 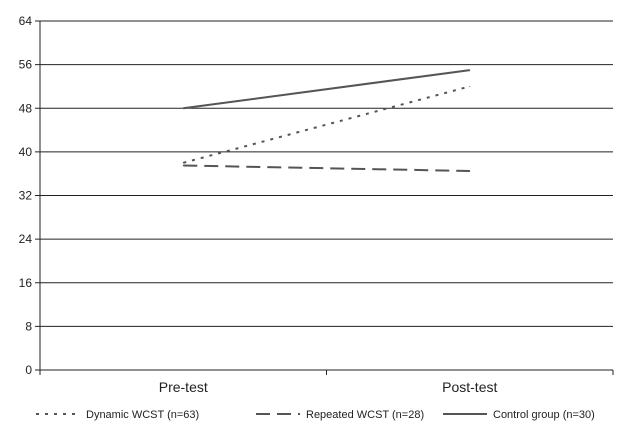 I want to click on y-tick-label: 24, so click(x=26, y=239).